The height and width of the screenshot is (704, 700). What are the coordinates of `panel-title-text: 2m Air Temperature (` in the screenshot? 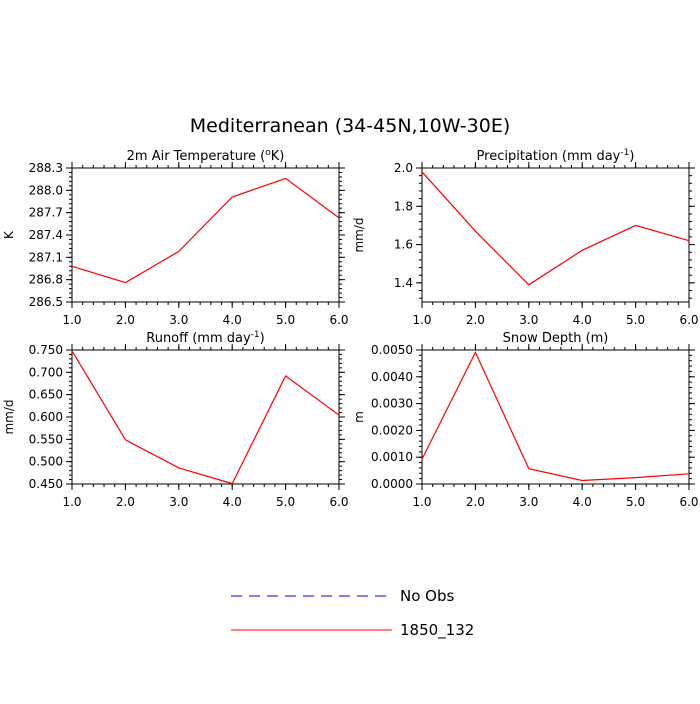 It's located at (196, 156).